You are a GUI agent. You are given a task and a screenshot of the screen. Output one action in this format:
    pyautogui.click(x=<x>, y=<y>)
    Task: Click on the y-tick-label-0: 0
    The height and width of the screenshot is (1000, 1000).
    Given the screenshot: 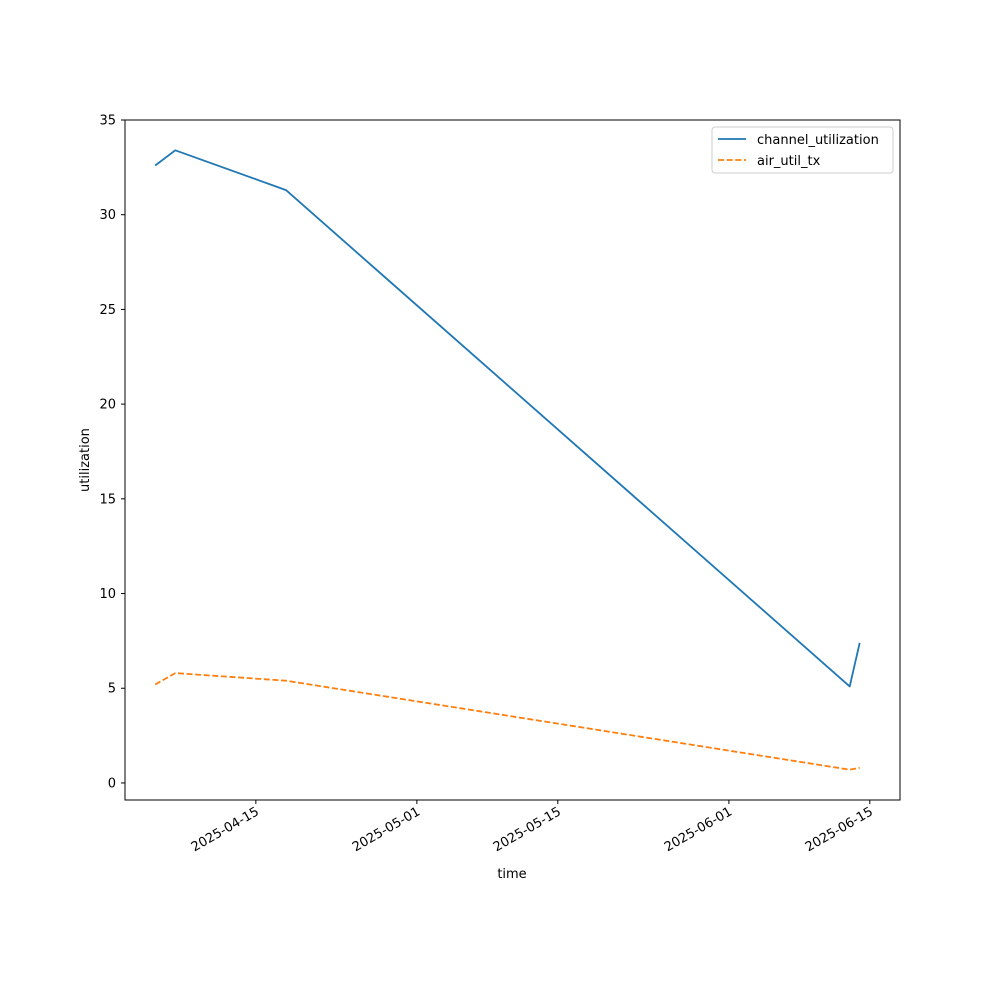 What is the action you would take?
    pyautogui.click(x=112, y=783)
    